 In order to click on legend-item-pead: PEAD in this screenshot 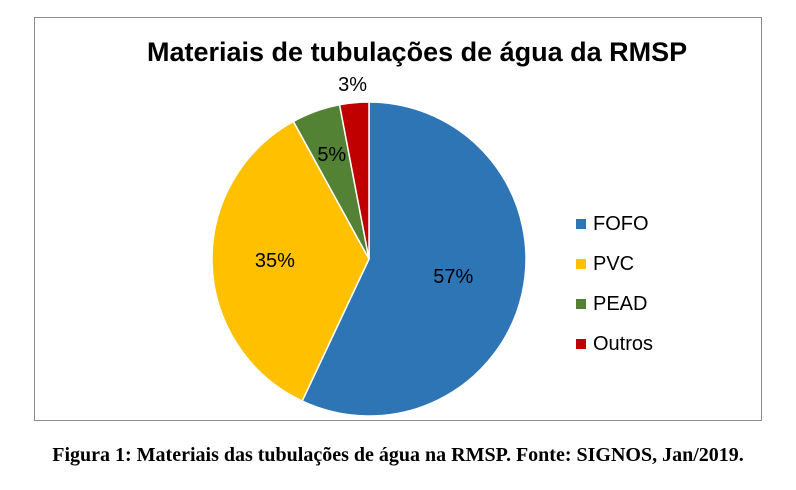, I will do `click(651, 304)`.